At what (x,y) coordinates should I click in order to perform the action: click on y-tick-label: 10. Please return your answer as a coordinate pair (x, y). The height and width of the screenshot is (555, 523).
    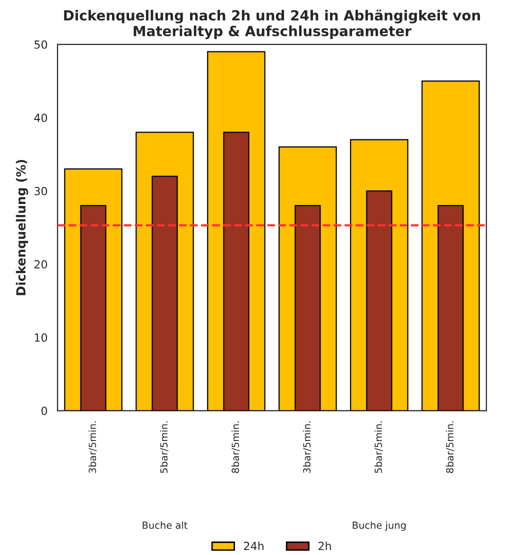
    Looking at the image, I should click on (41, 337).